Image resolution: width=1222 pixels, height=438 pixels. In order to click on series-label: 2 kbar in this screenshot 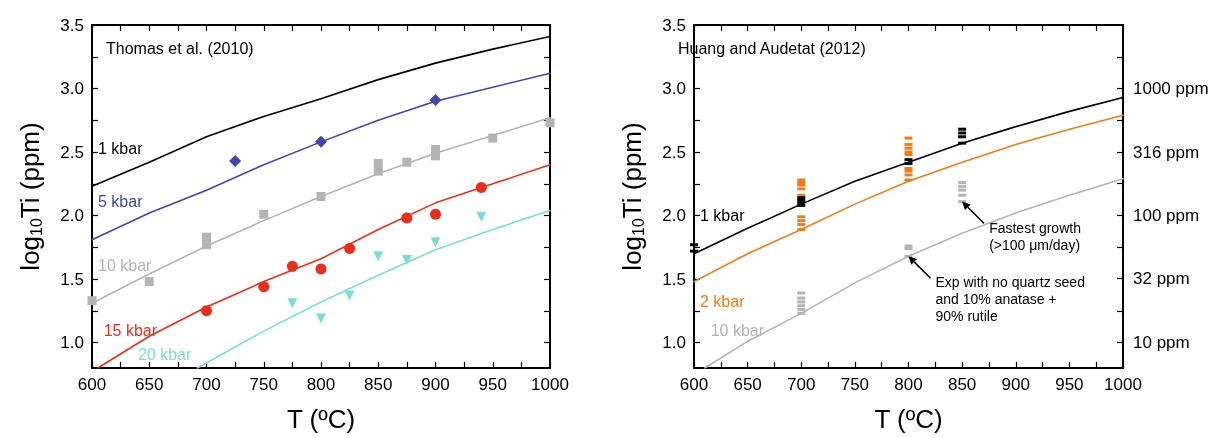, I will do `click(723, 302)`.